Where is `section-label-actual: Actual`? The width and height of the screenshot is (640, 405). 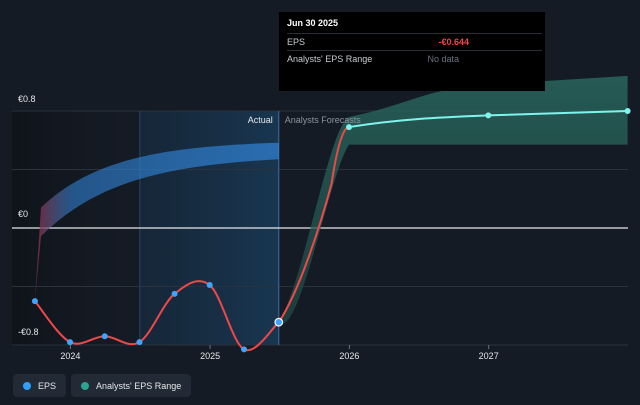 section-label-actual: Actual is located at coordinates (260, 120).